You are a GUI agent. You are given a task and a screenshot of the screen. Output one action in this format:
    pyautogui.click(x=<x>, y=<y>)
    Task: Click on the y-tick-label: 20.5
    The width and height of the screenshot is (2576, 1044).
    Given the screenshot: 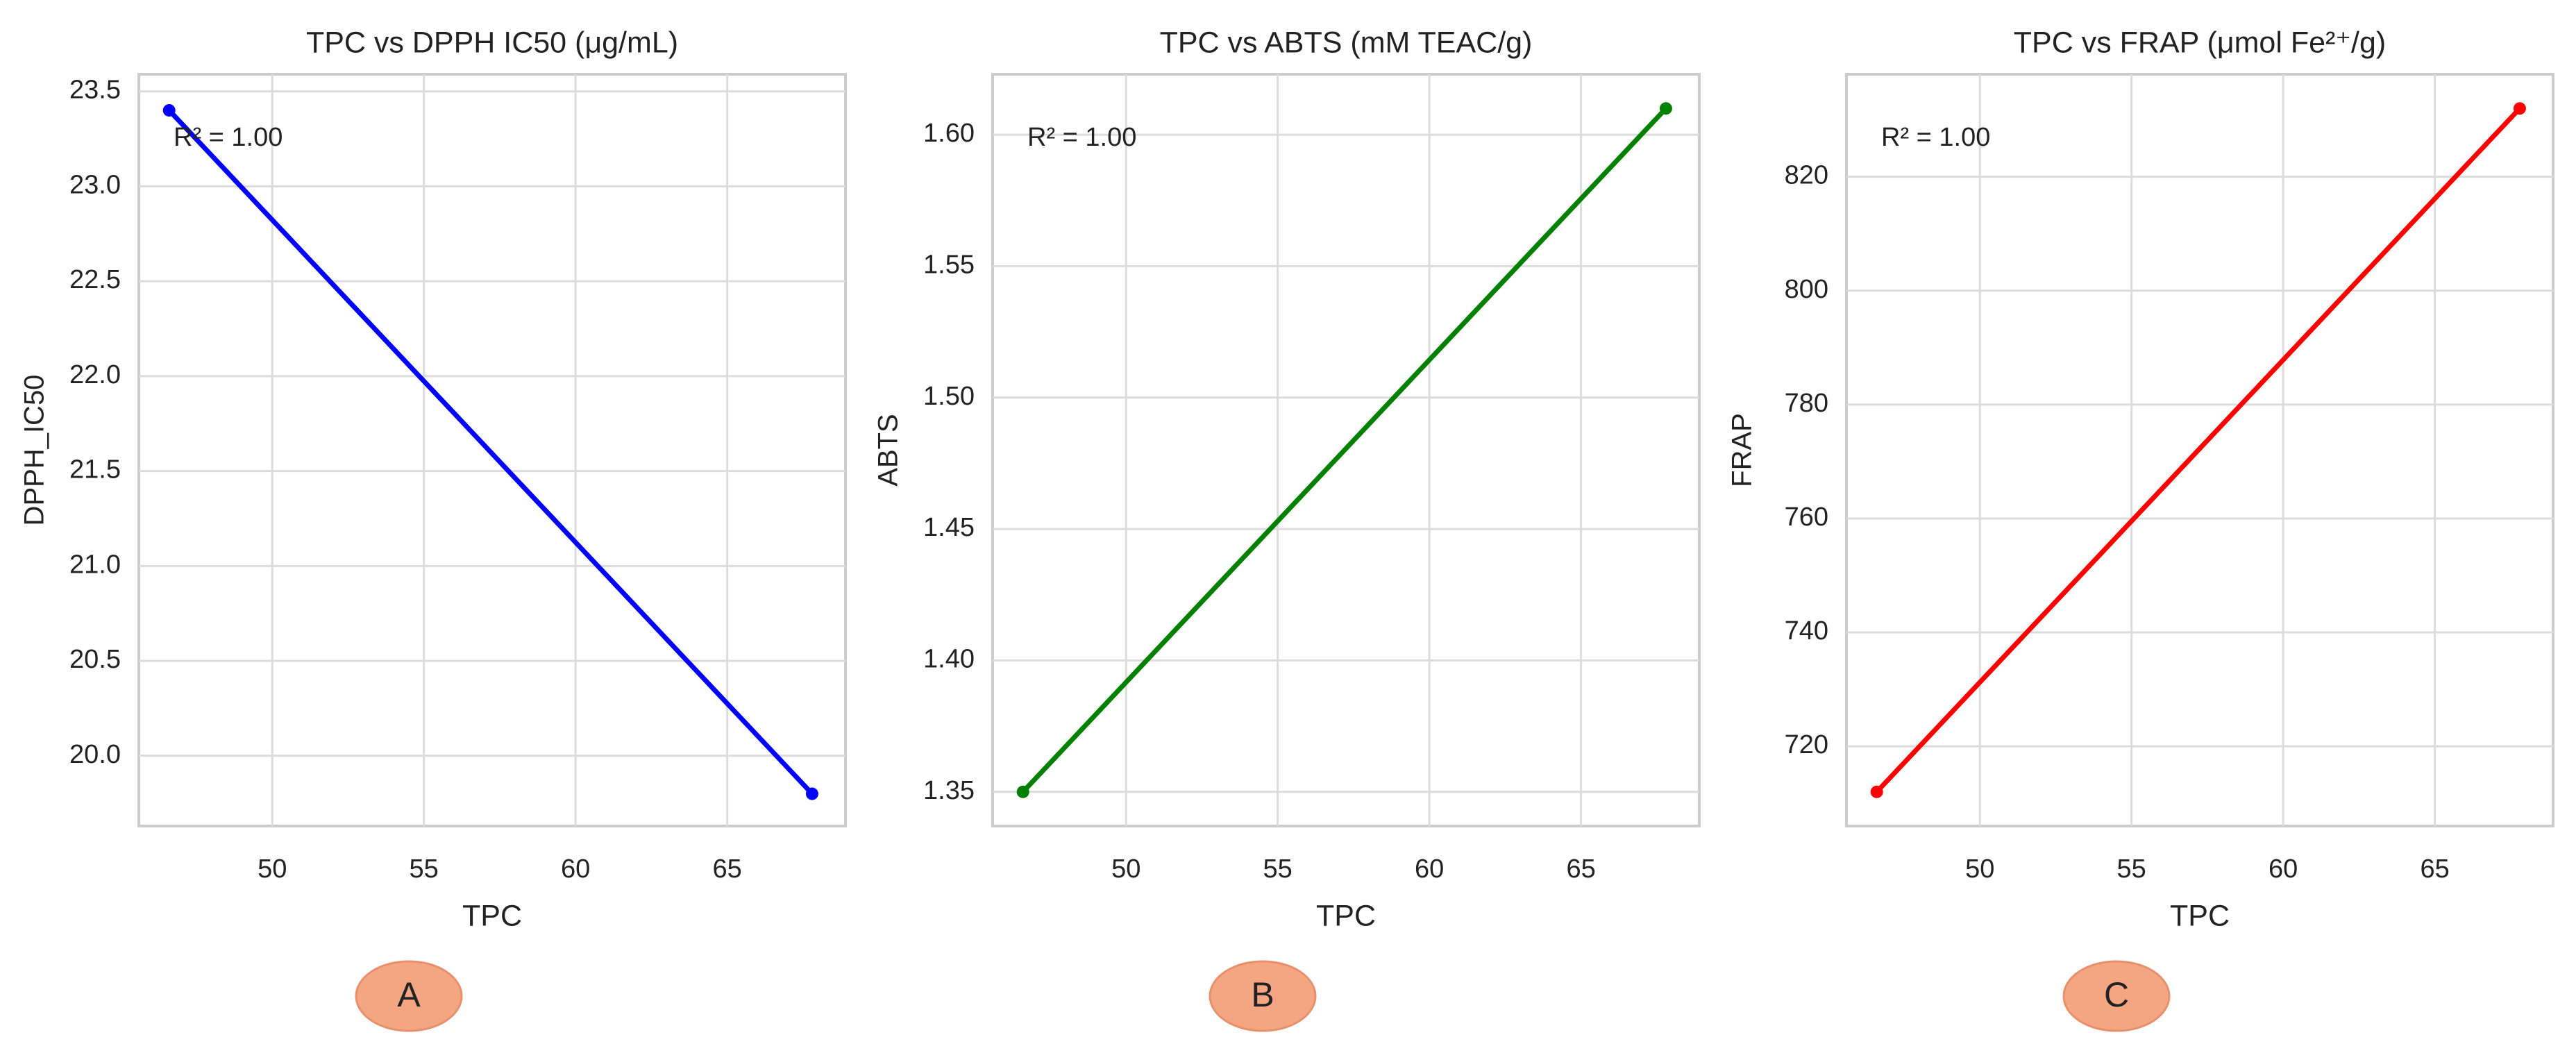 What is the action you would take?
    pyautogui.click(x=95, y=659)
    